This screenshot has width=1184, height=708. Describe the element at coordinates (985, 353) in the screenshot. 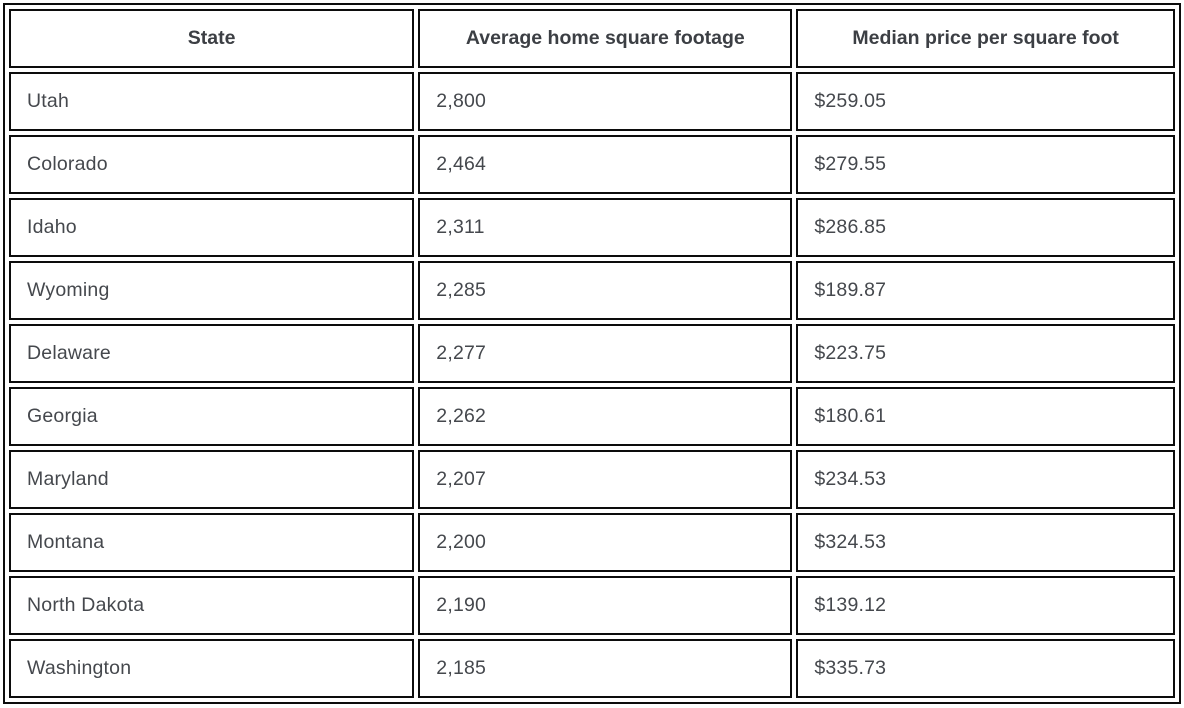

I see `cell-price: $223.75` at that location.